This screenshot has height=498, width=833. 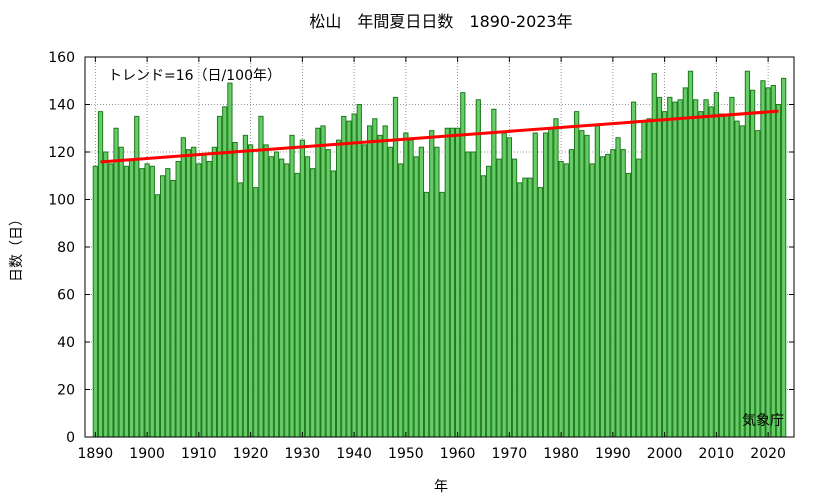 What do you see at coordinates (66, 391) in the screenshot?
I see `y-tick-label-20: 20` at bounding box center [66, 391].